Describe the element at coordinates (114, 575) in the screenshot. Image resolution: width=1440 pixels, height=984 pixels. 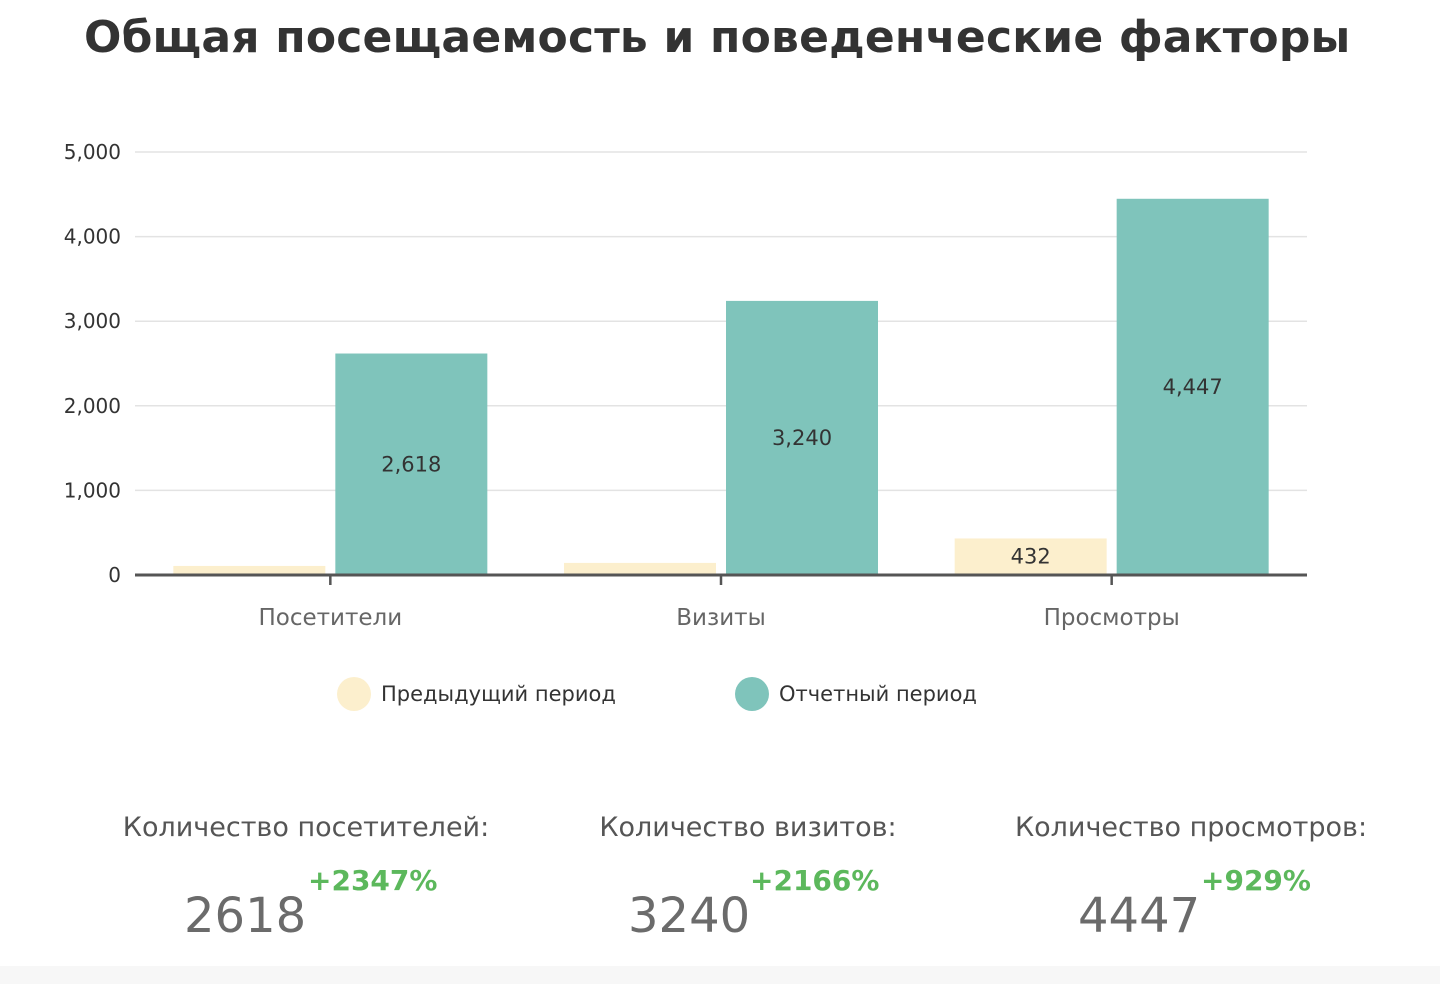
I see `y-tick-label: 0` at that location.